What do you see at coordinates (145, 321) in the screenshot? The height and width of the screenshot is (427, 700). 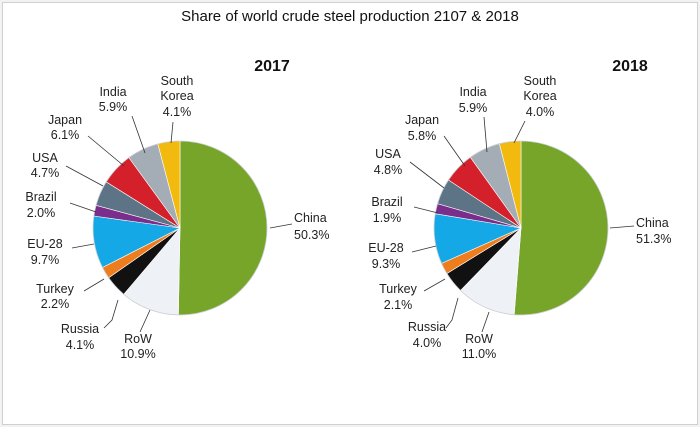 I see `leader-line-2017-row` at bounding box center [145, 321].